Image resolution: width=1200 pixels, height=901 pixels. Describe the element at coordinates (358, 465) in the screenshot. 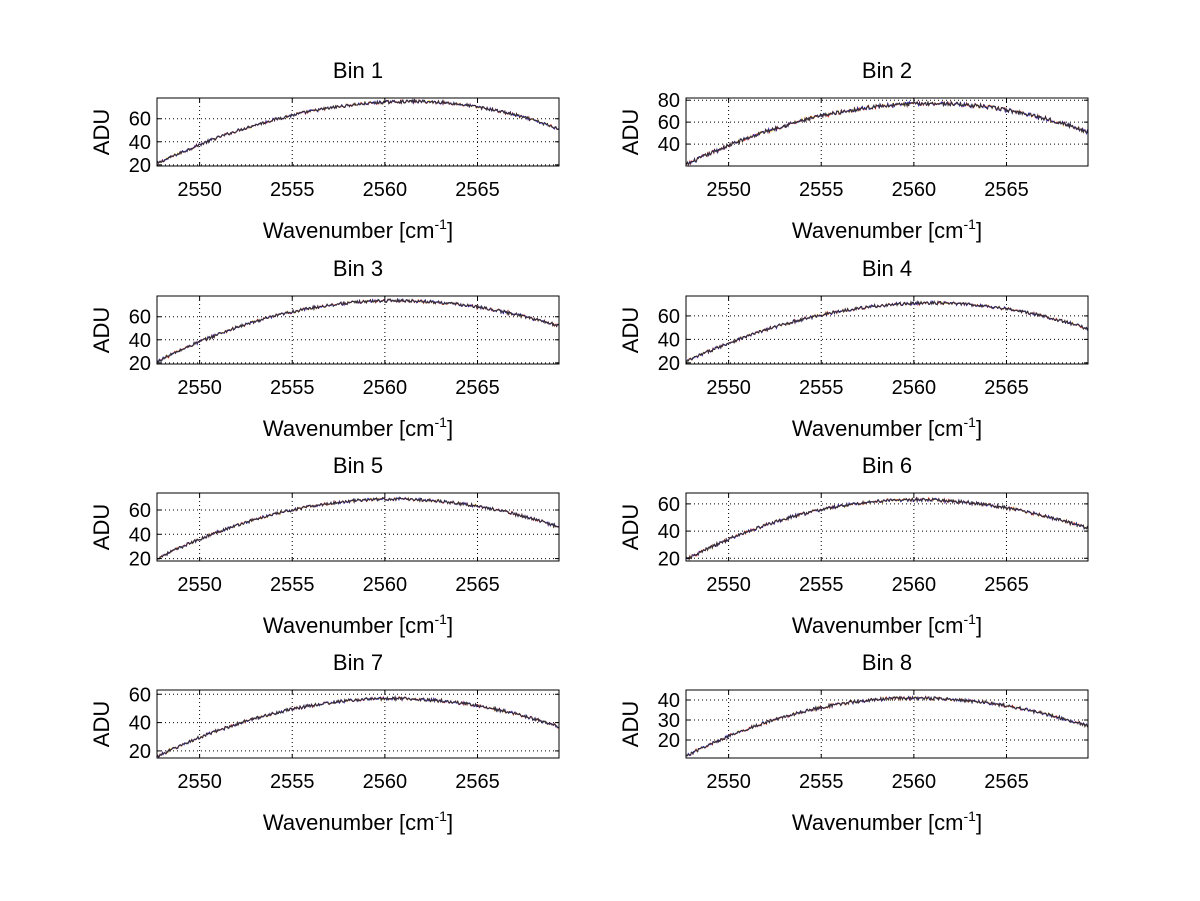

I see `subplot-title: Bin 5` at that location.